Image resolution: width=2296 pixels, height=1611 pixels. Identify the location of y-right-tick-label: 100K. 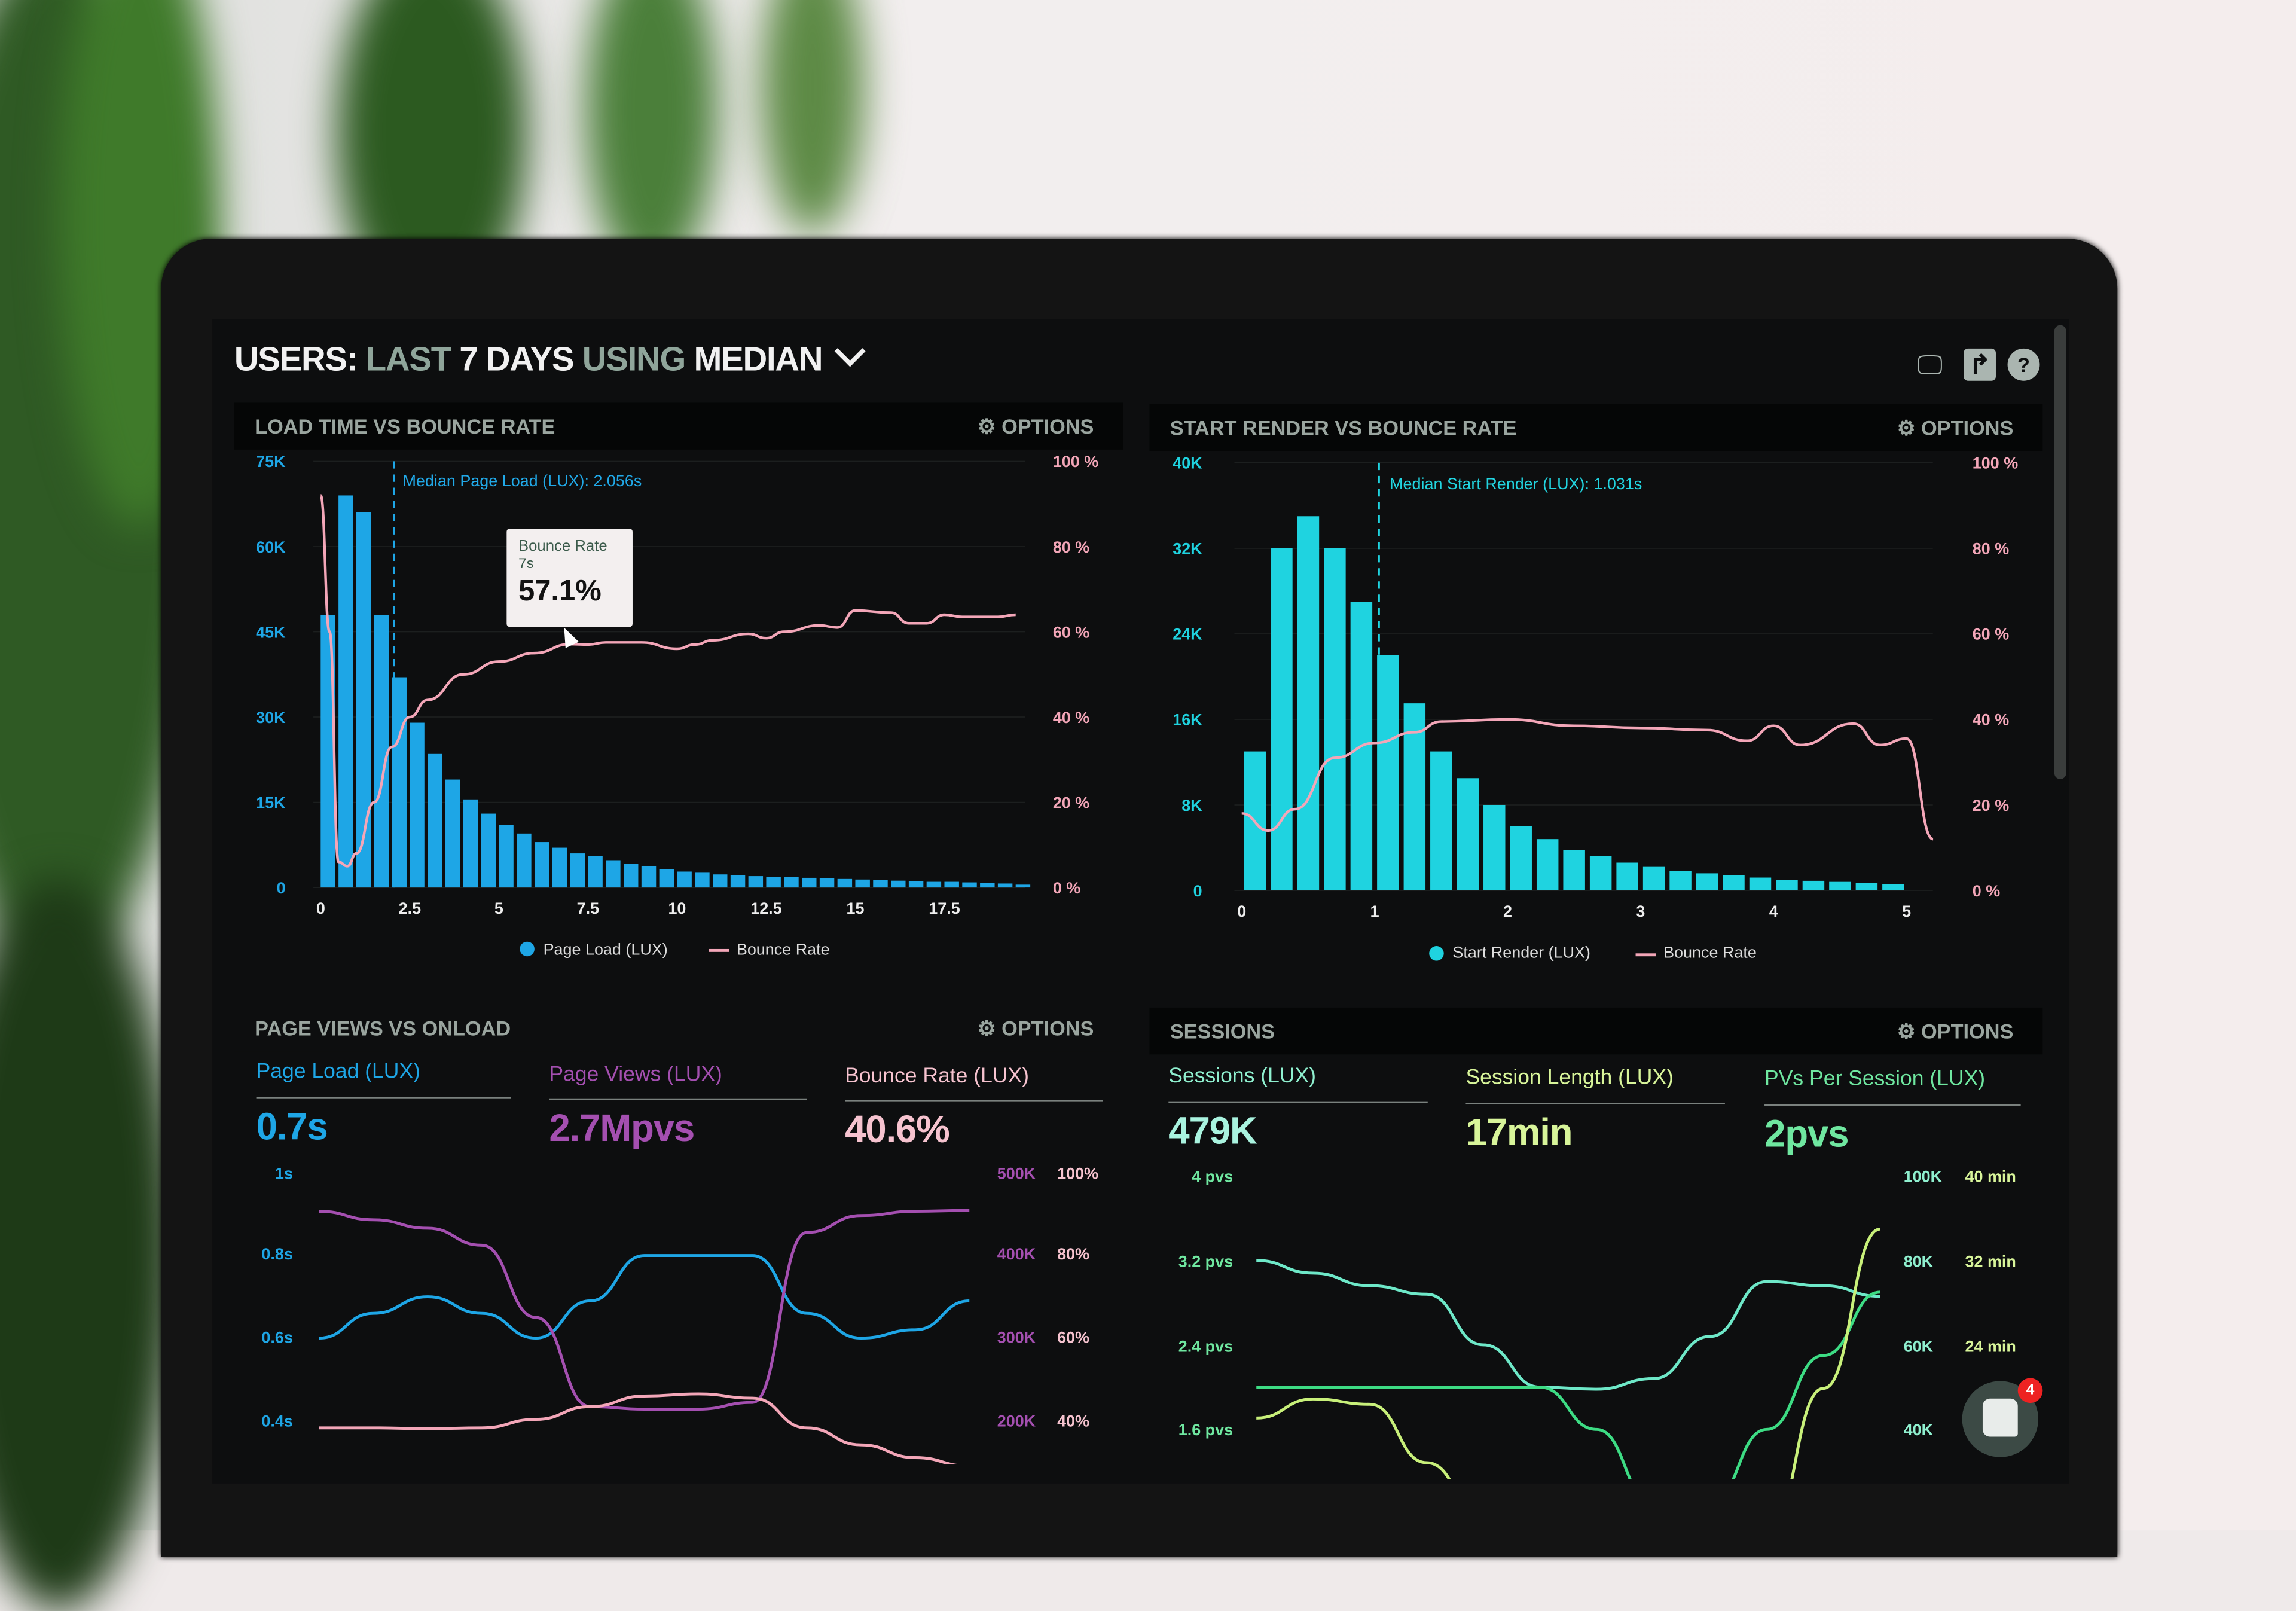
(1923, 1176).